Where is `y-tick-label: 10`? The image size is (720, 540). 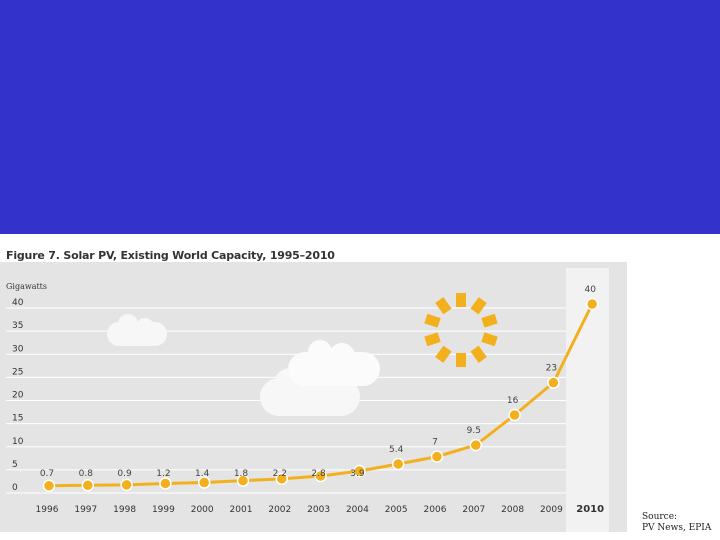 y-tick-label: 10 is located at coordinates (18, 442).